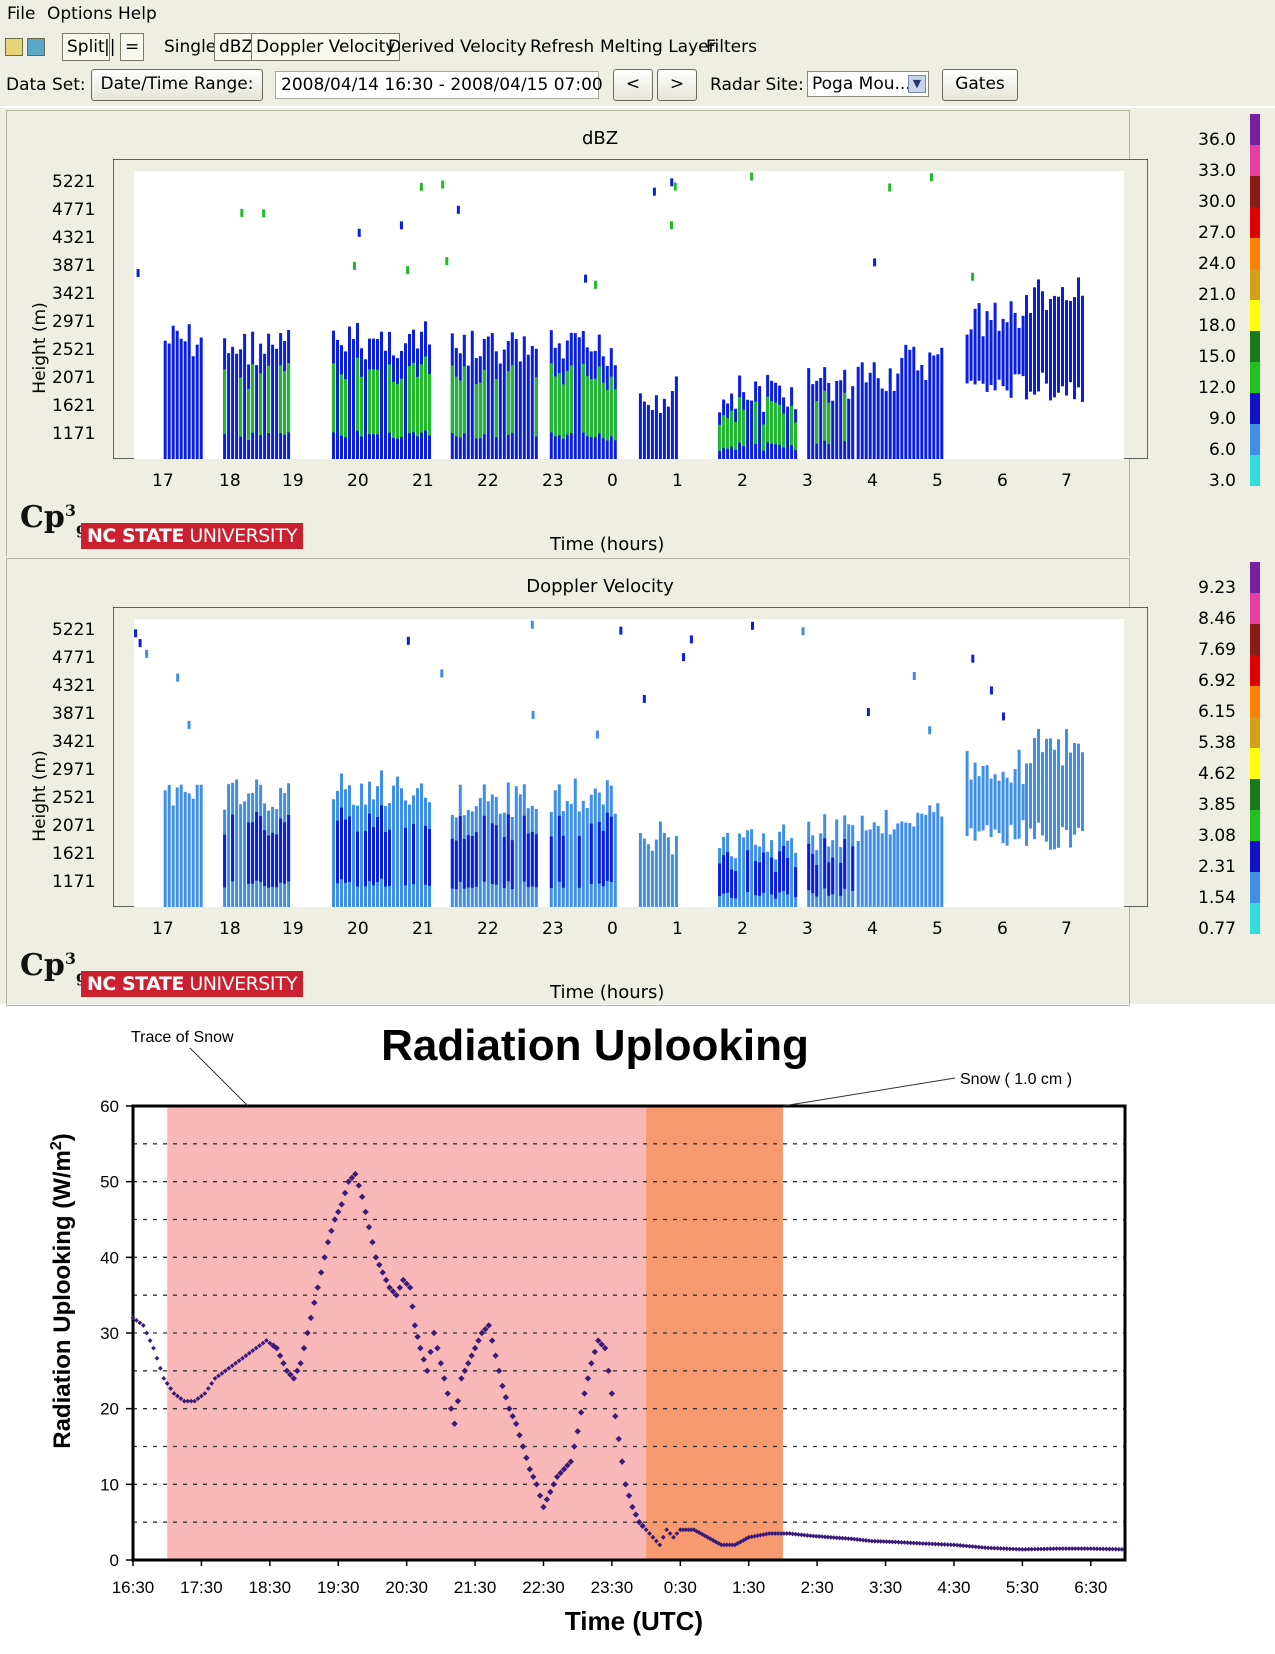 The width and height of the screenshot is (1275, 1654). I want to click on split-button: Split, so click(86, 47).